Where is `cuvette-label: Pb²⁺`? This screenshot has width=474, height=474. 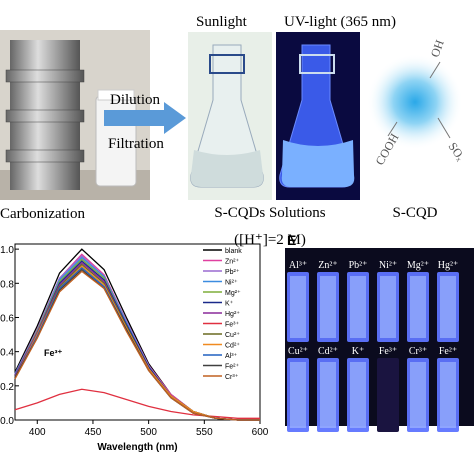
cuvette-label: Pb²⁺ is located at coordinates (358, 265).